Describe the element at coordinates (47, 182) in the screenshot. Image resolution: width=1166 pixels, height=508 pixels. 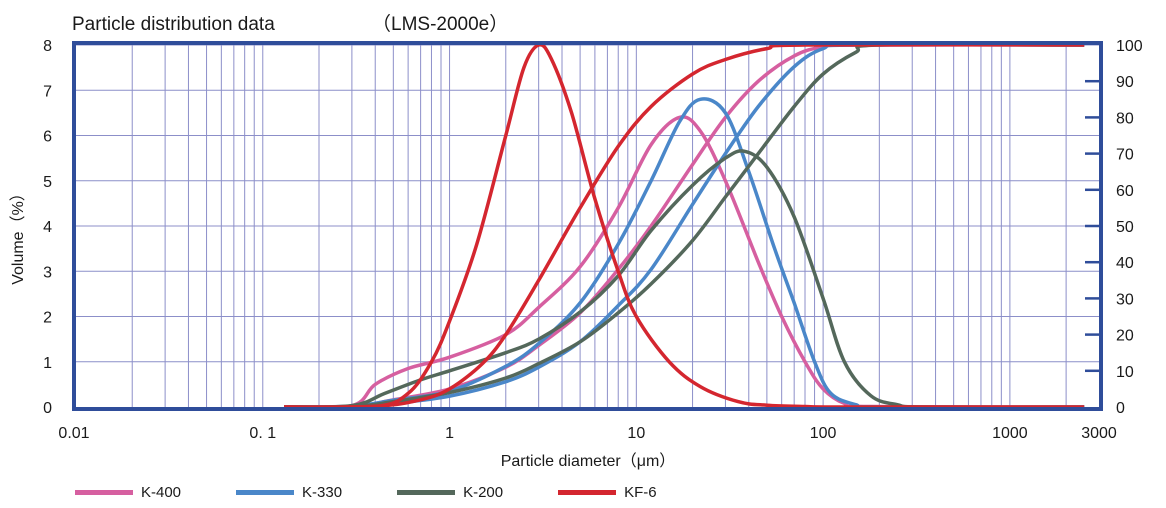
I see `y-tick-label: 5` at that location.